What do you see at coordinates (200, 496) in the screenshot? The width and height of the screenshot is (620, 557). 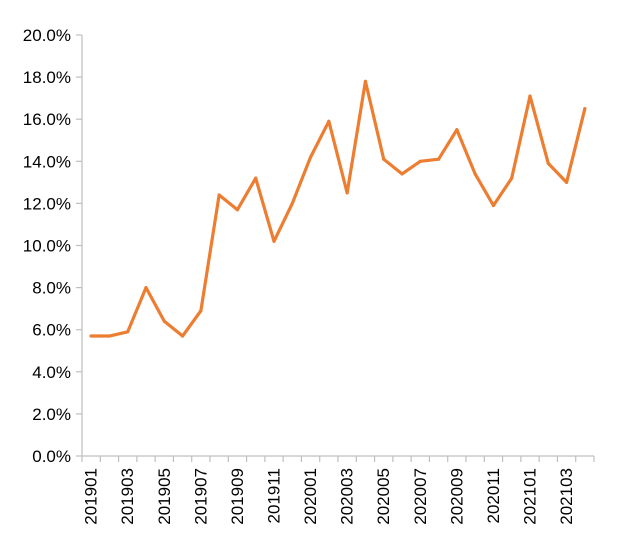 I see `x-tick-label: 201907` at bounding box center [200, 496].